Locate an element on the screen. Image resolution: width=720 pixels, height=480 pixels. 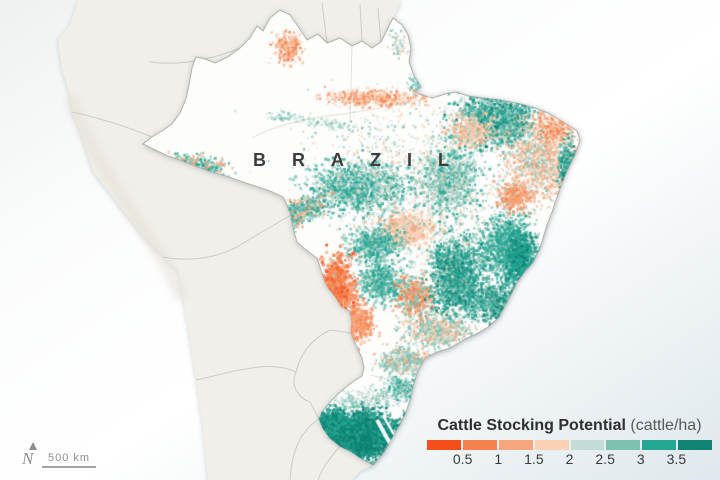
legend-tick-label: 1 is located at coordinates (498, 459).